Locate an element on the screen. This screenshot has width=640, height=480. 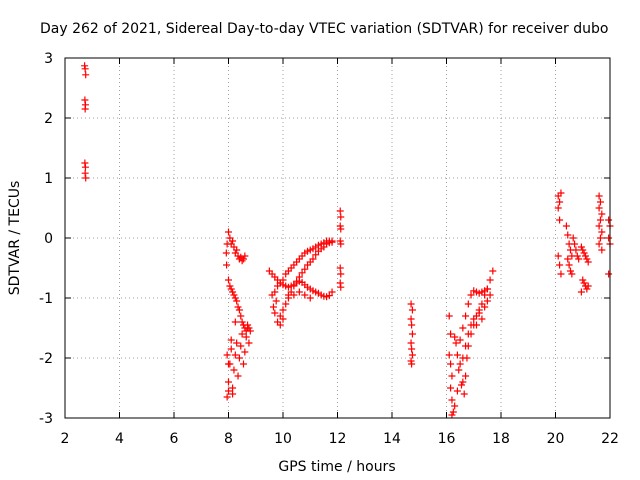
y-tick-label: 3 is located at coordinates (48, 59).